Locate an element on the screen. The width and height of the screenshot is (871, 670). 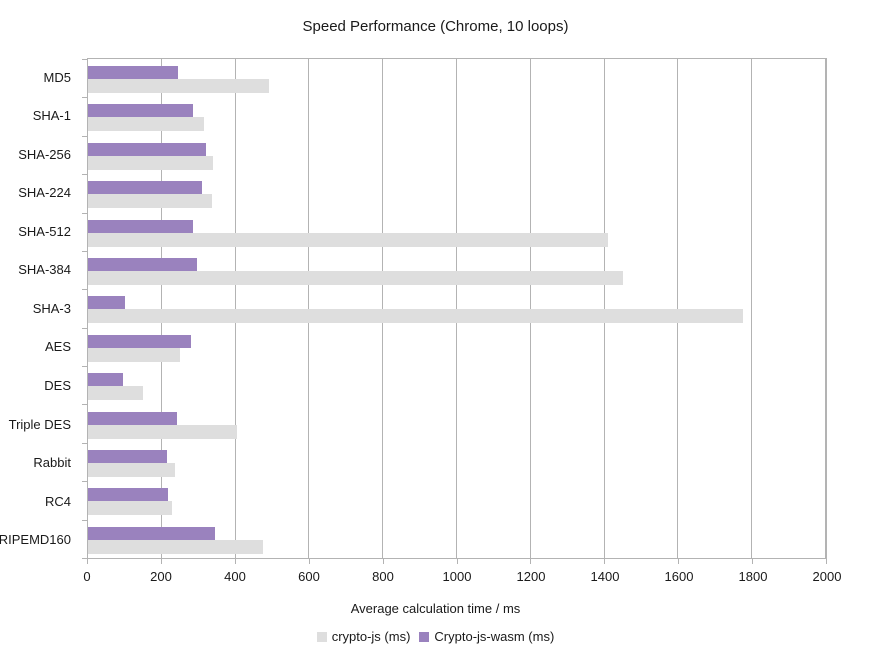
bar-group-MD5 is located at coordinates (457, 78).